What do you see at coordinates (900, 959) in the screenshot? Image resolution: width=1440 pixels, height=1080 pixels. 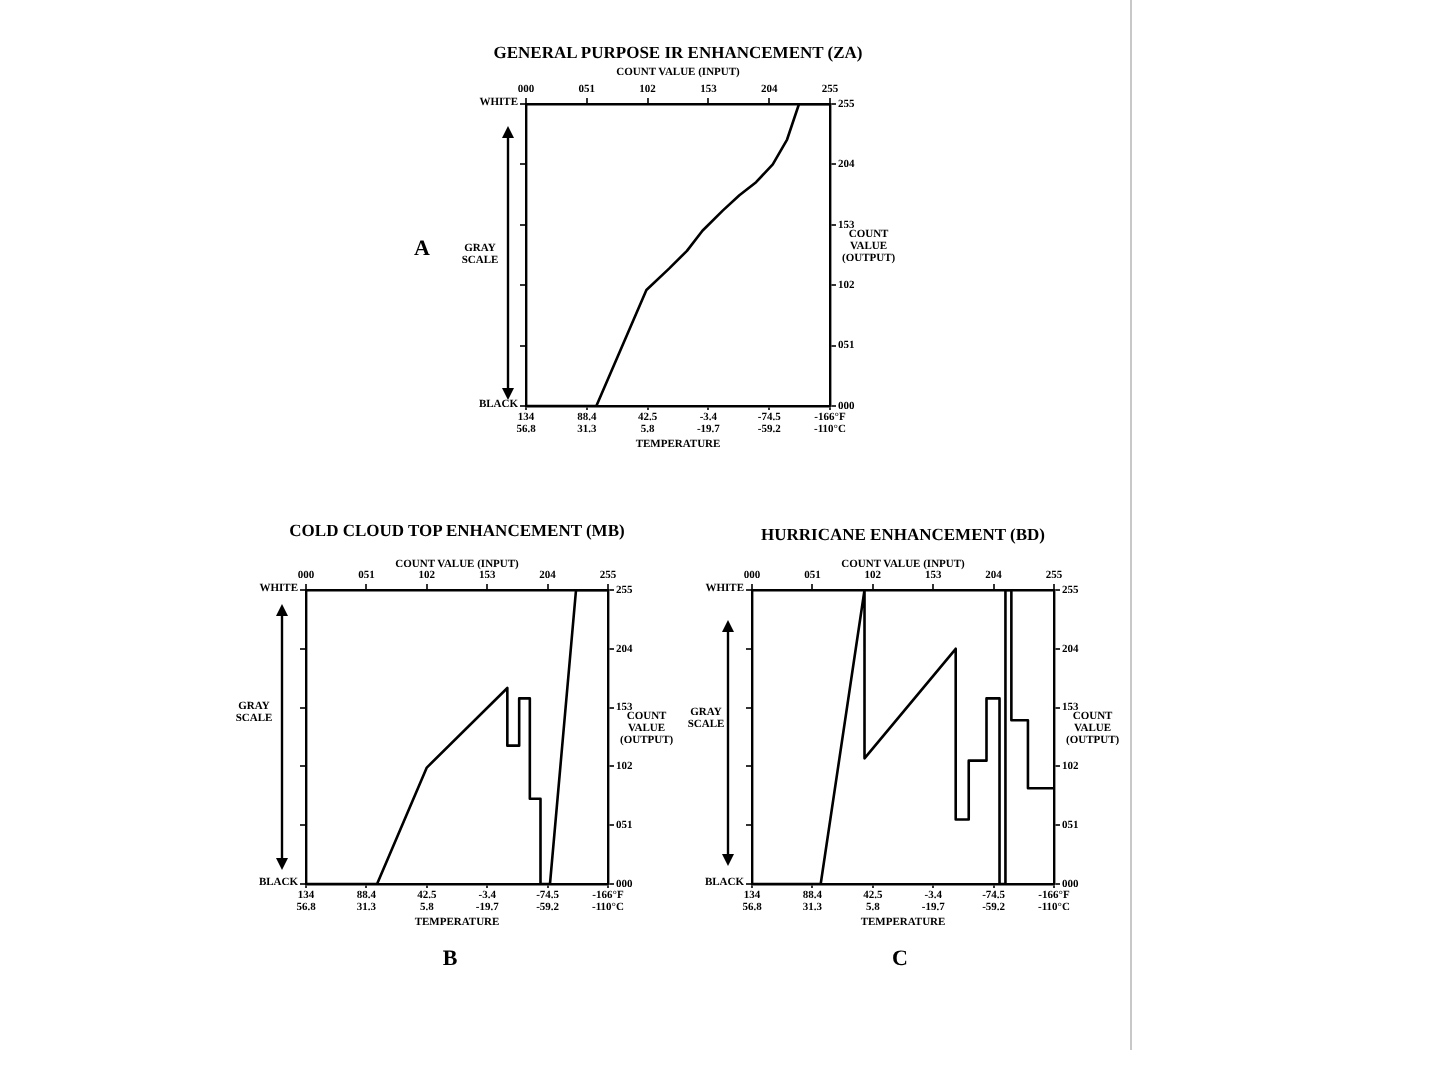 I see `text: C` at bounding box center [900, 959].